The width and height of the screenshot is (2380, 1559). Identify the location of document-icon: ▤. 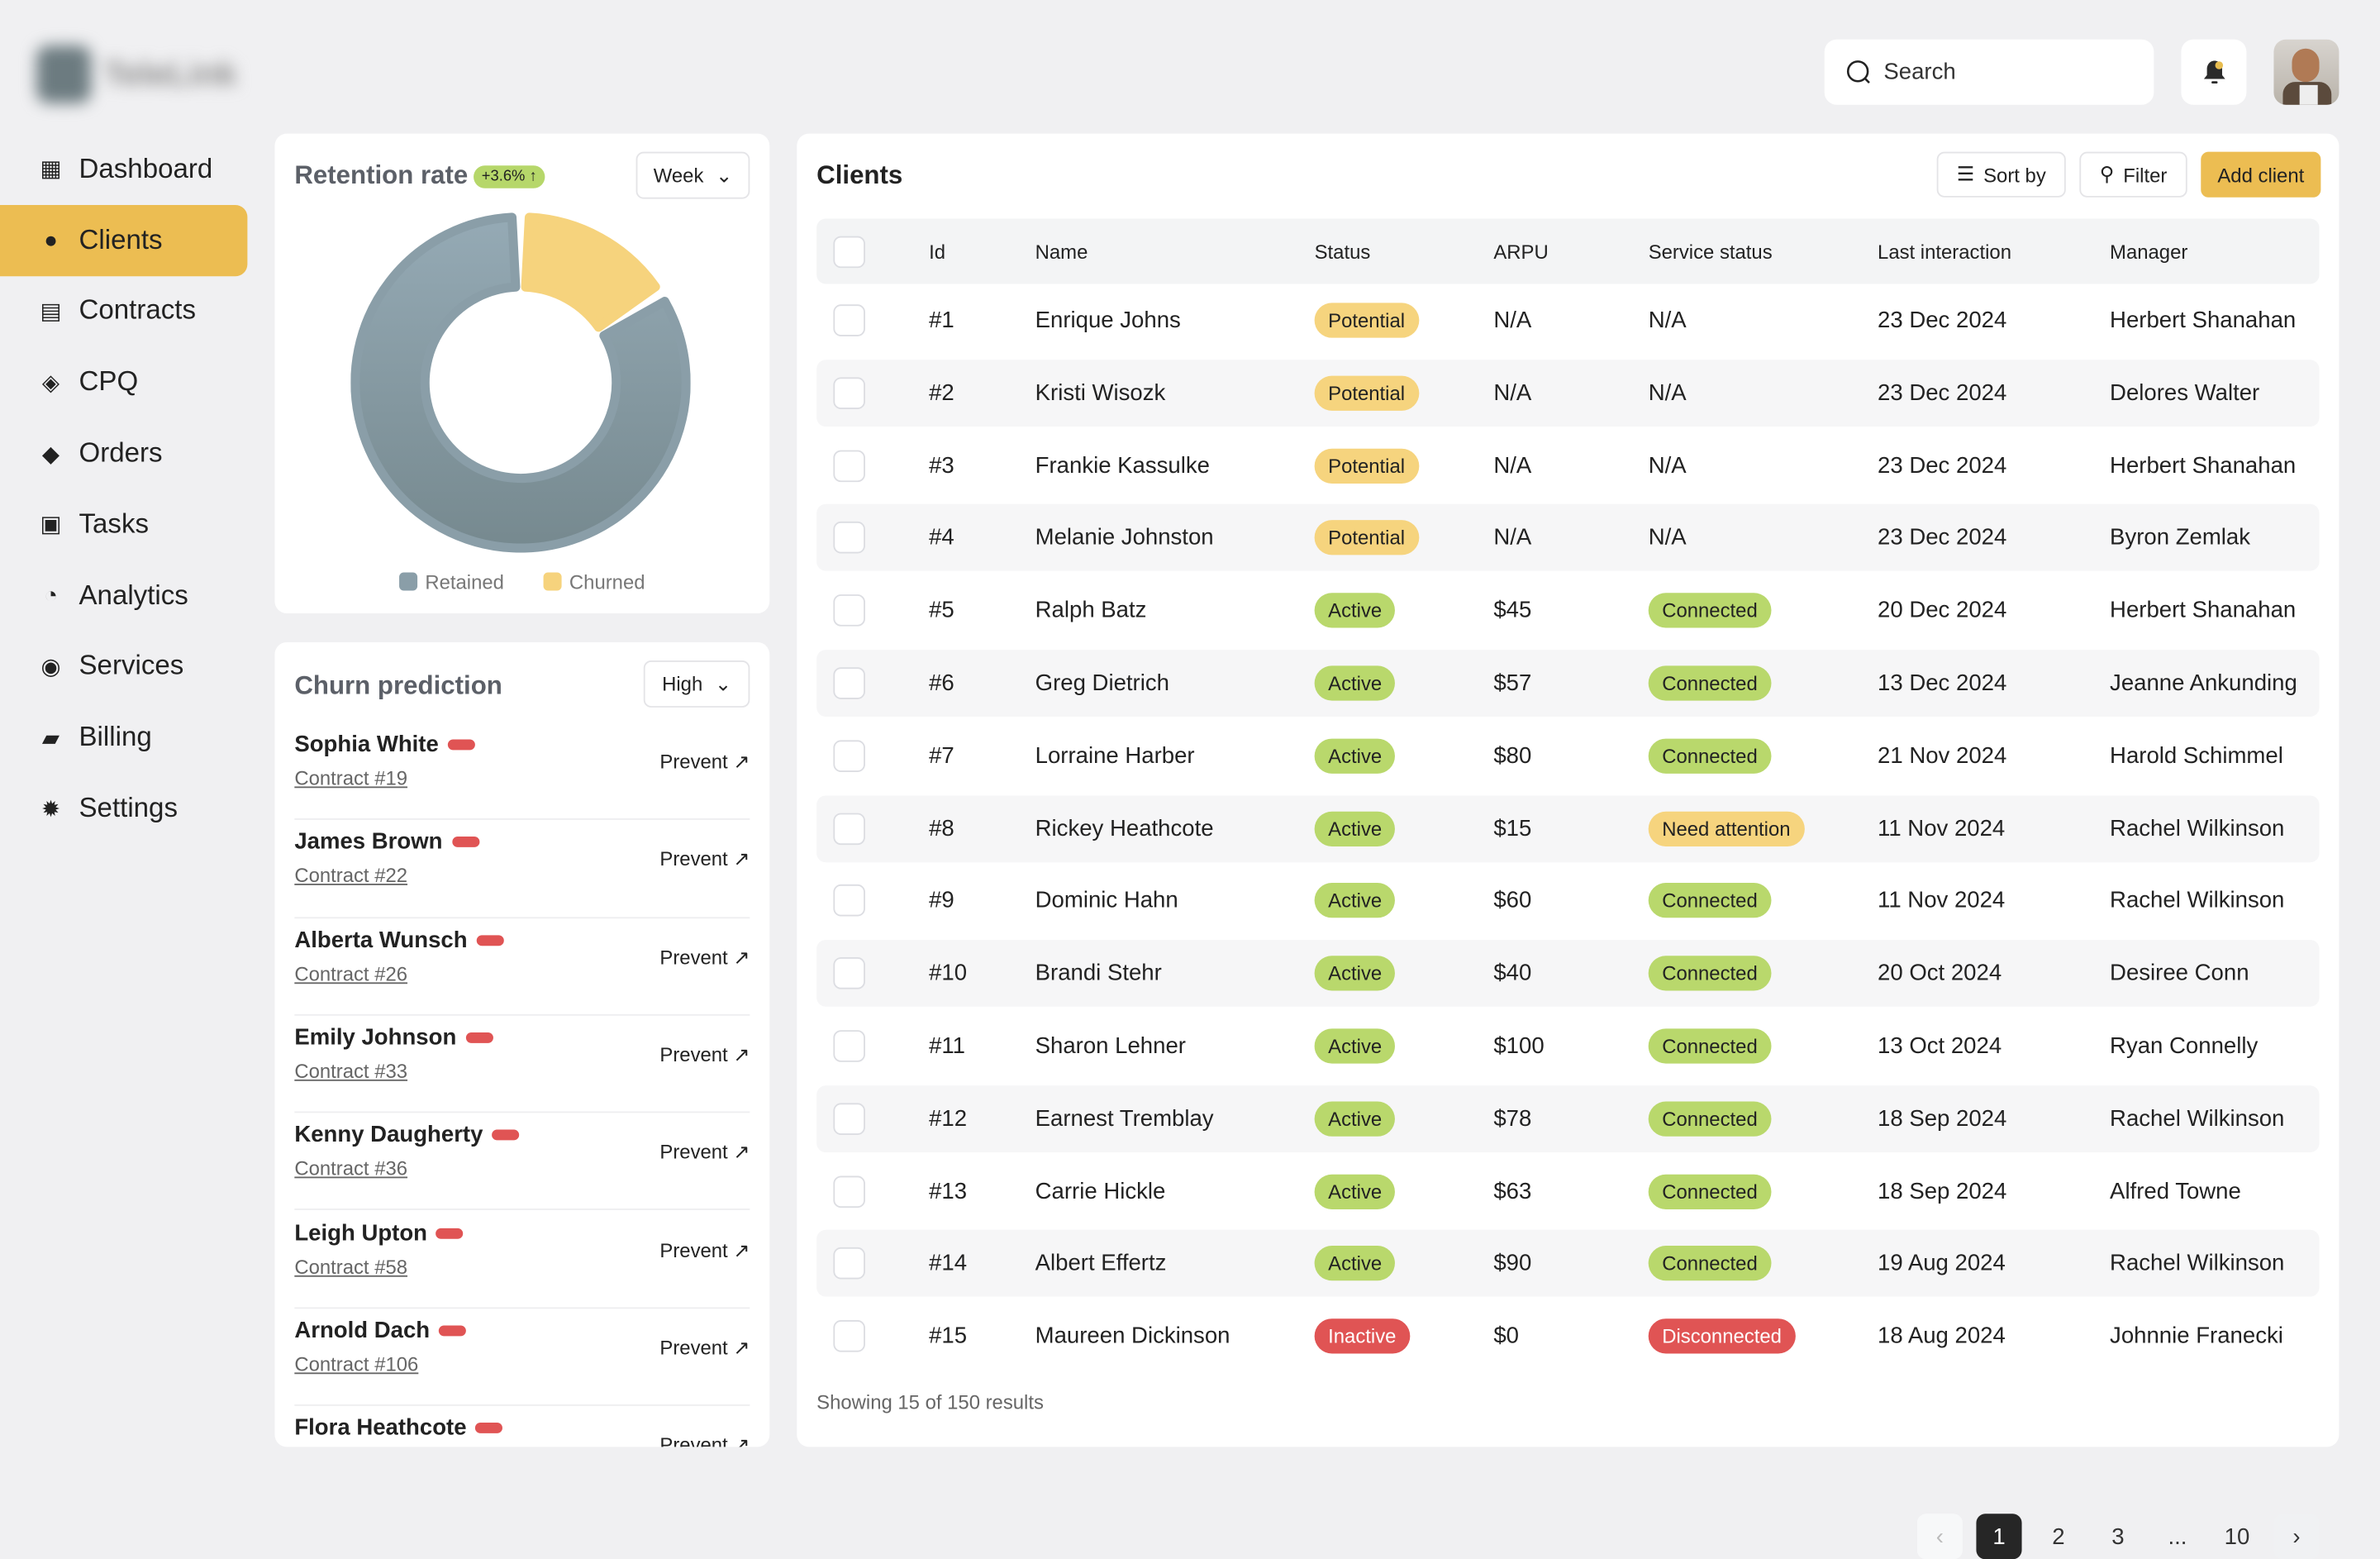
(51, 312).